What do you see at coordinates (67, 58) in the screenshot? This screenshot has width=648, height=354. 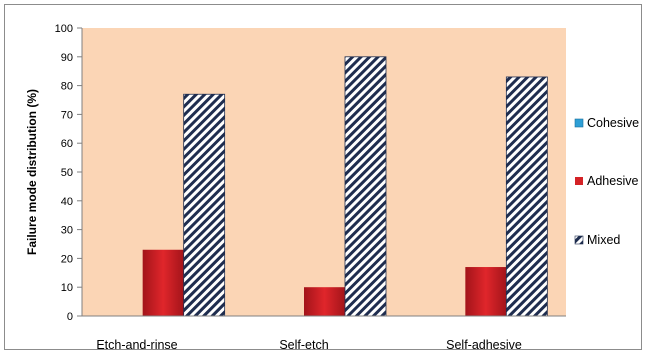 I see `y-tick-label: 90` at bounding box center [67, 58].